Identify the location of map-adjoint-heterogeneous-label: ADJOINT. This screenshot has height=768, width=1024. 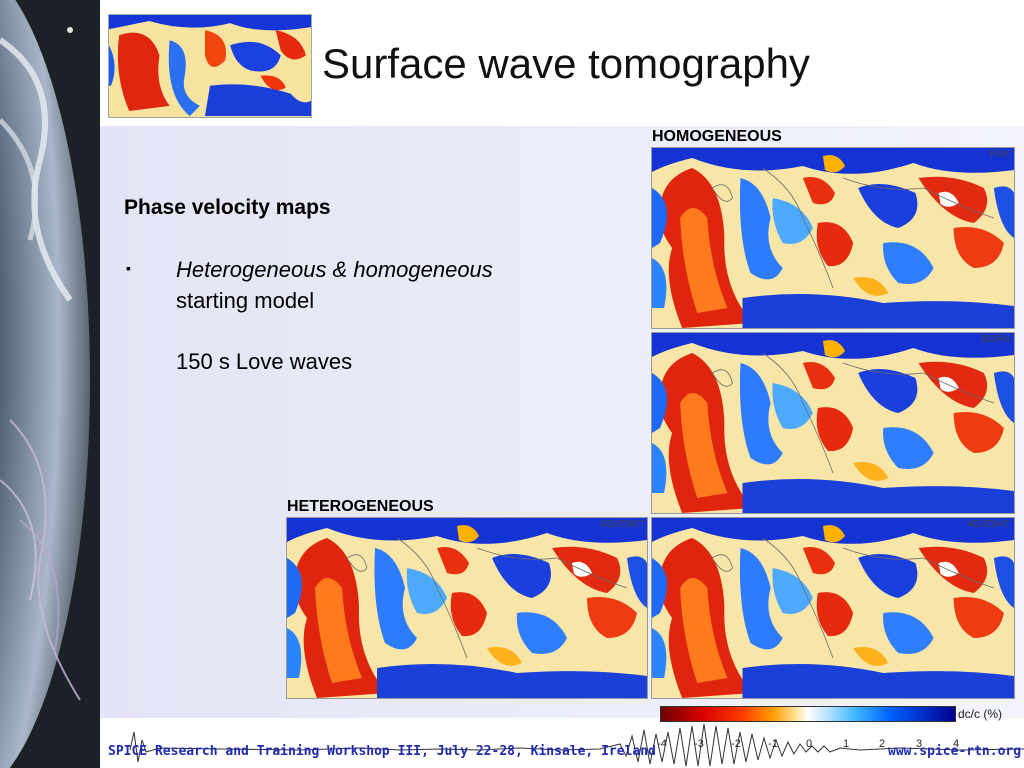
(621, 524).